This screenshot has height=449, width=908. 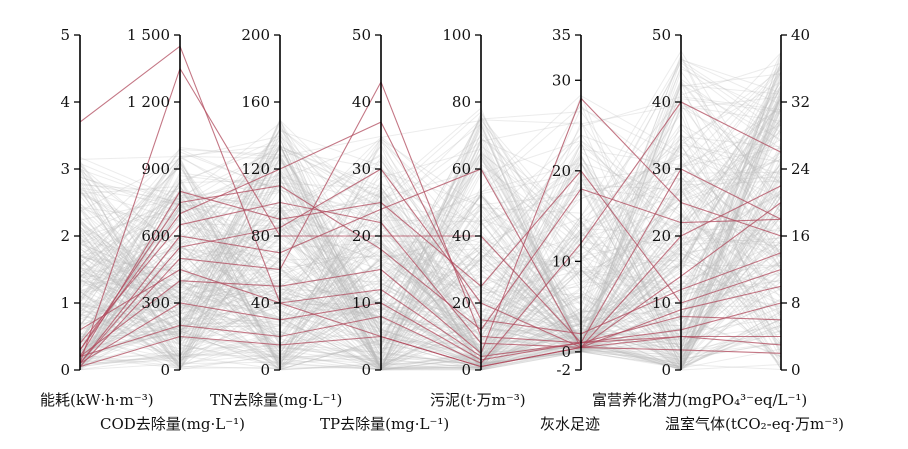 I want to click on axis-label-tn: TN去除量(mg·L⁻¹), so click(x=276, y=400).